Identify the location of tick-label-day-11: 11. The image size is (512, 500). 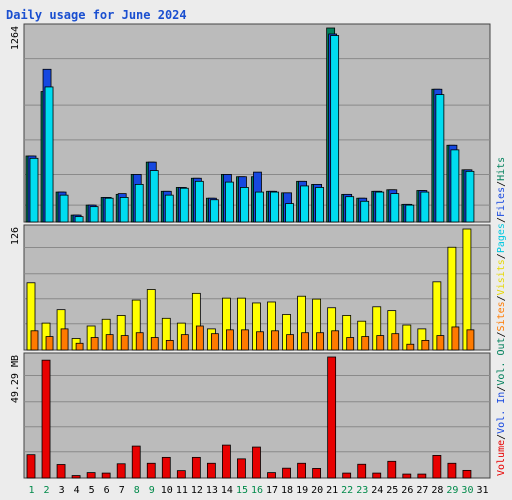
(182, 490).